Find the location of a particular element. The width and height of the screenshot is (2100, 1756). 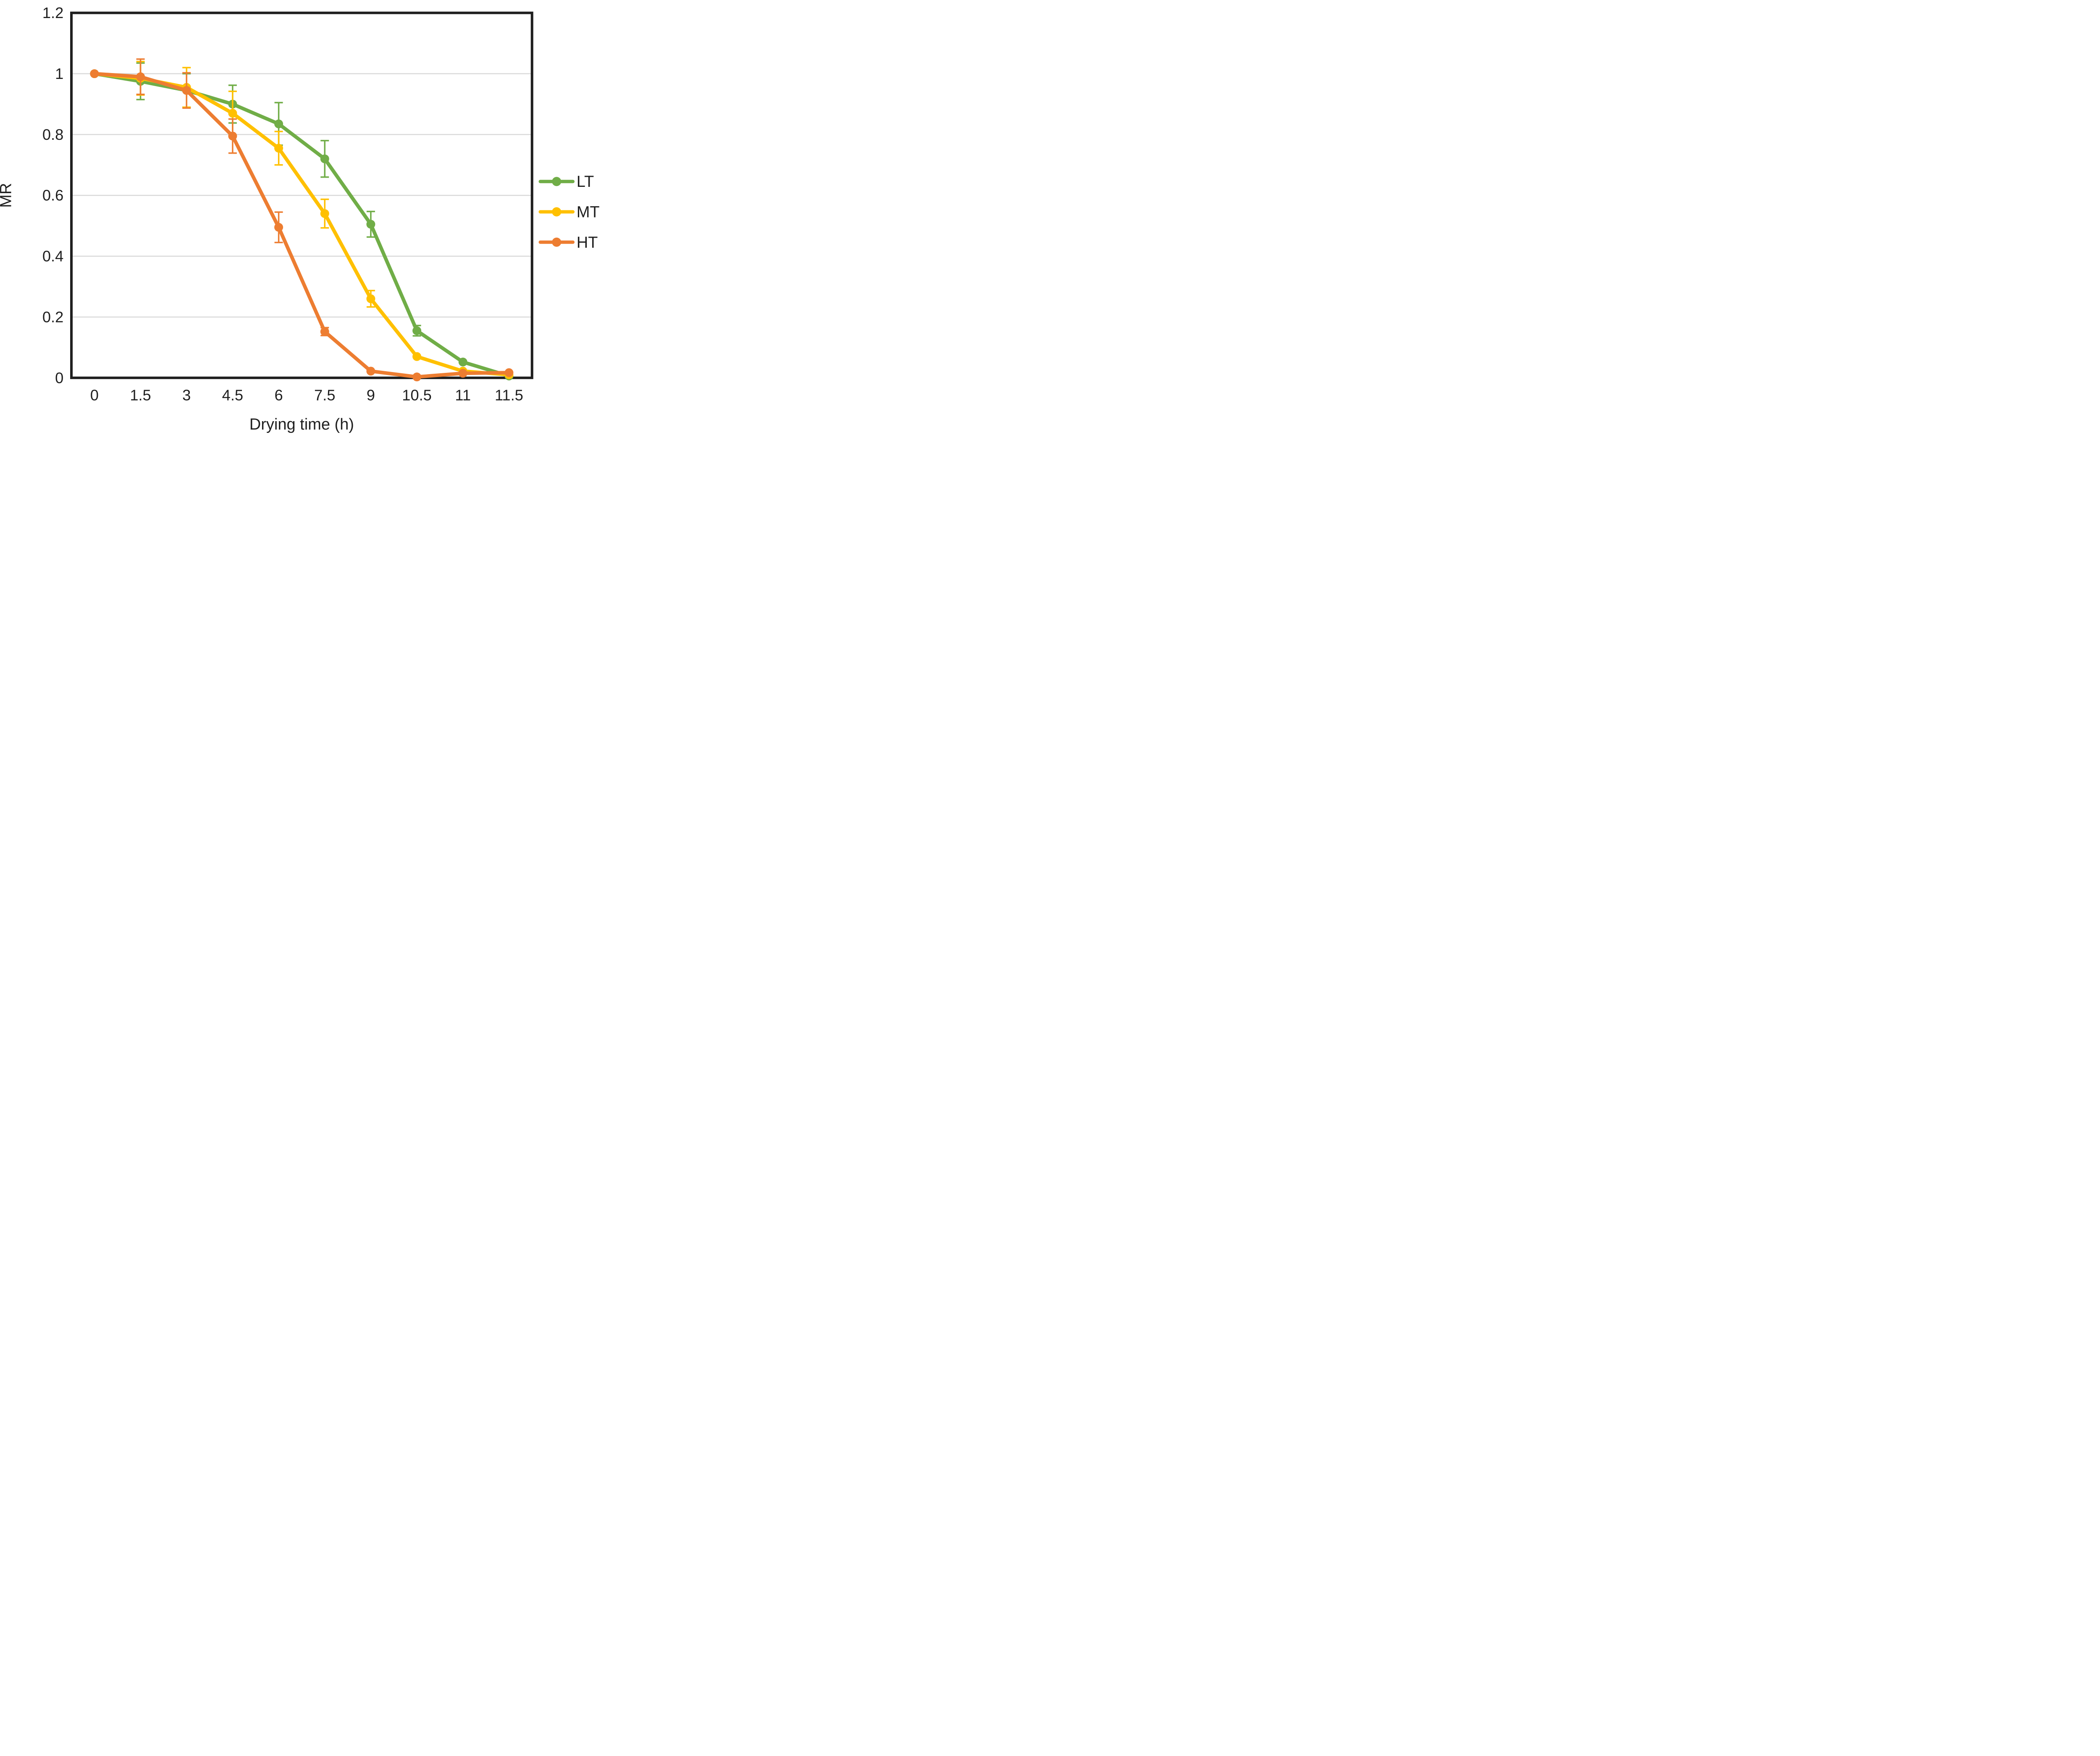

legend-marker-LT is located at coordinates (557, 181).